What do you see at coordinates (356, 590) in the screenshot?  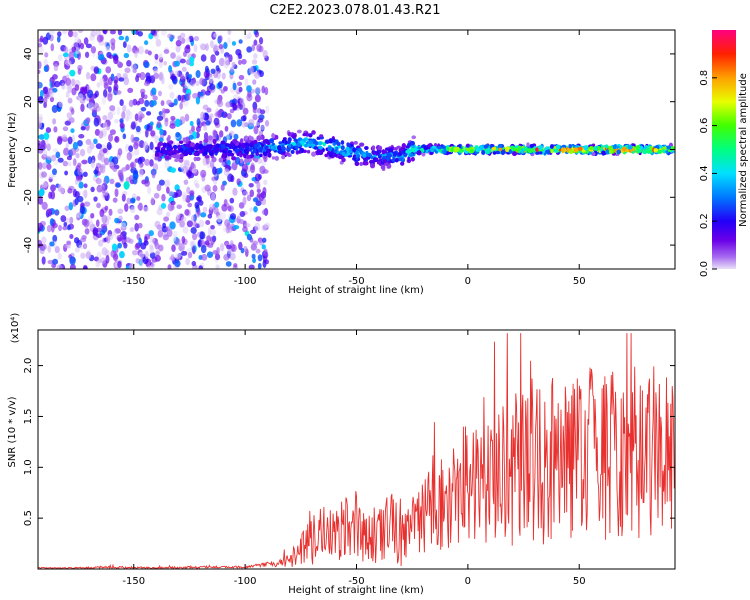 I see `snr-x-axis-label: Height of straight line (km)` at bounding box center [356, 590].